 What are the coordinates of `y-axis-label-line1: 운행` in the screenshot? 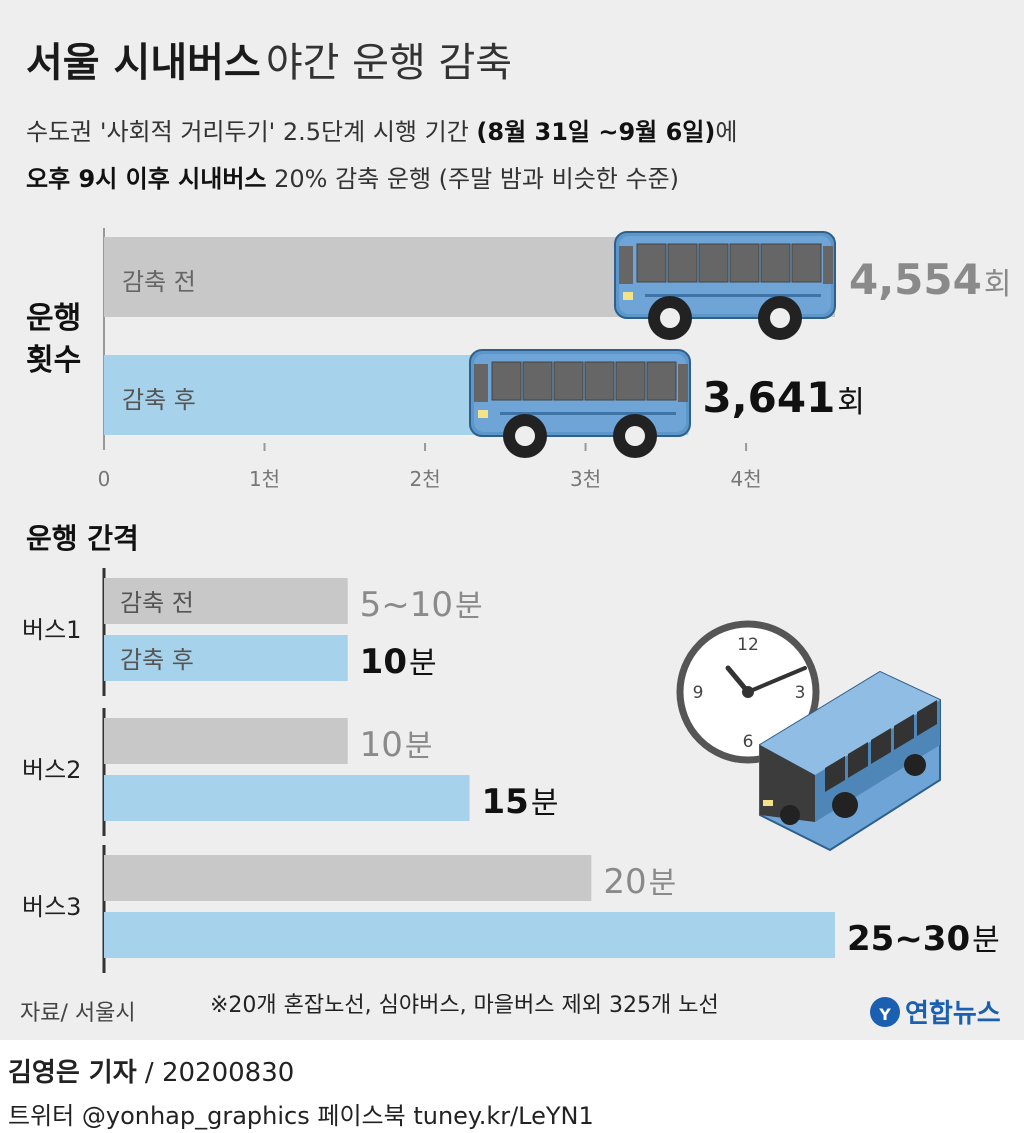 It's located at (53, 318).